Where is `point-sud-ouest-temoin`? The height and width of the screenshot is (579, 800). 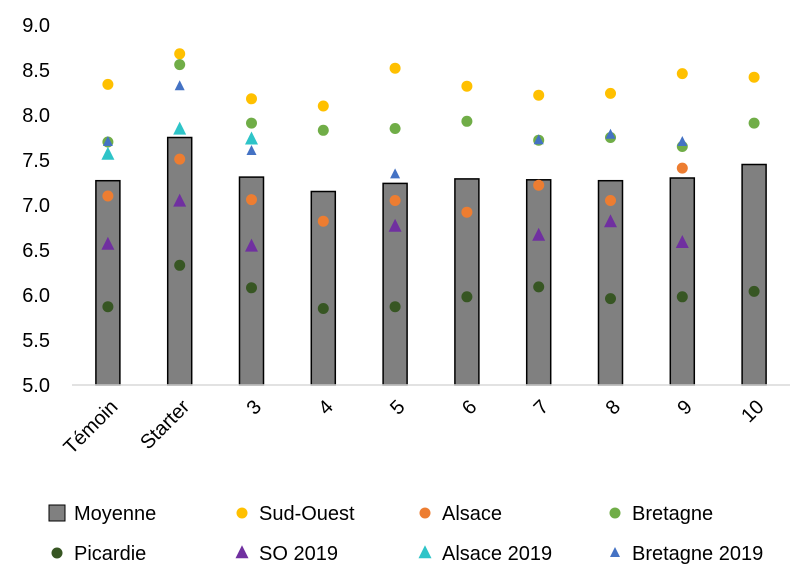
point-sud-ouest-temoin is located at coordinates (108, 84).